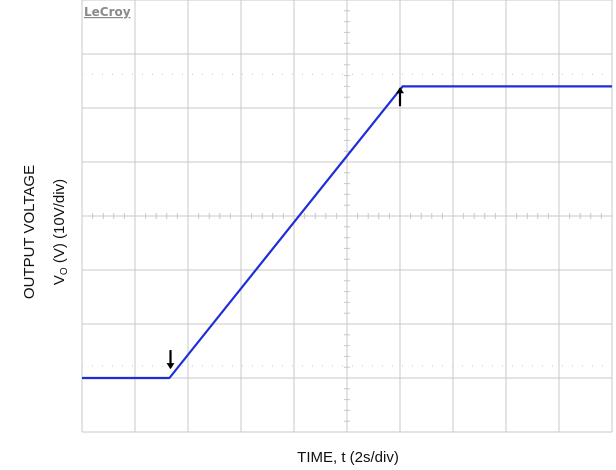  I want to click on y-axis-label-subscript: O, so click(64, 271).